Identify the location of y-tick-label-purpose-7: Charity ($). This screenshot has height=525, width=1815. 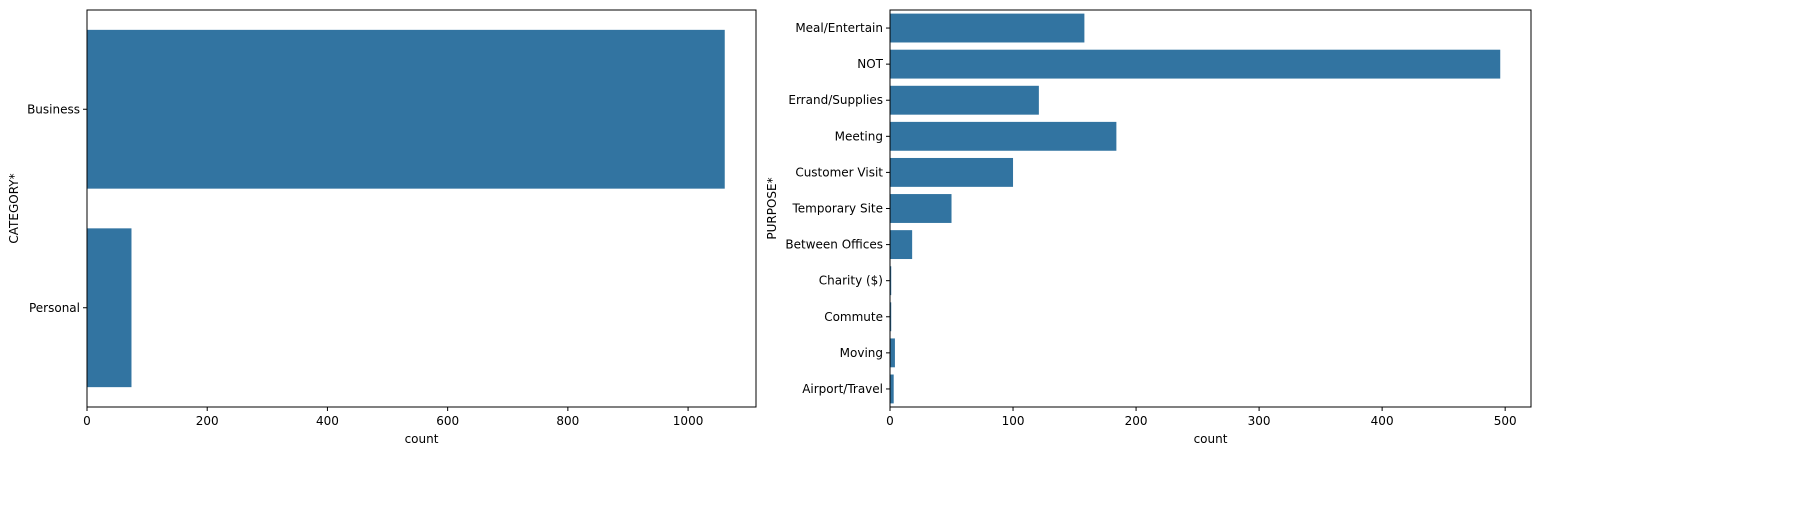
(851, 281).